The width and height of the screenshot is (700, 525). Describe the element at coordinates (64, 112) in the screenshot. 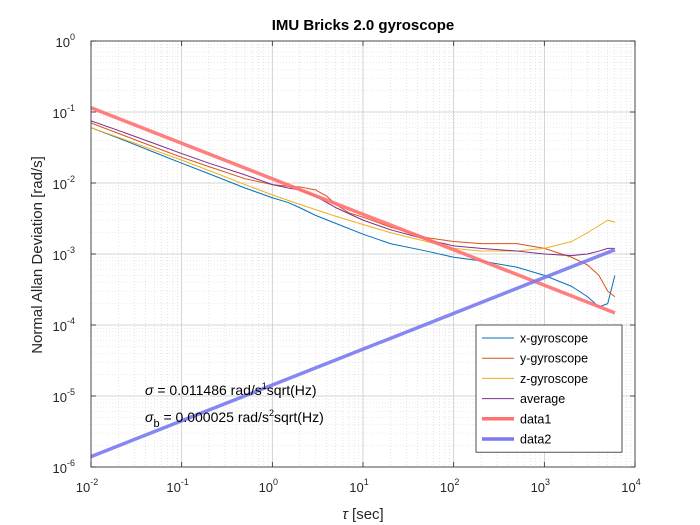

I see `y-tick-label: 10⁻¹` at that location.